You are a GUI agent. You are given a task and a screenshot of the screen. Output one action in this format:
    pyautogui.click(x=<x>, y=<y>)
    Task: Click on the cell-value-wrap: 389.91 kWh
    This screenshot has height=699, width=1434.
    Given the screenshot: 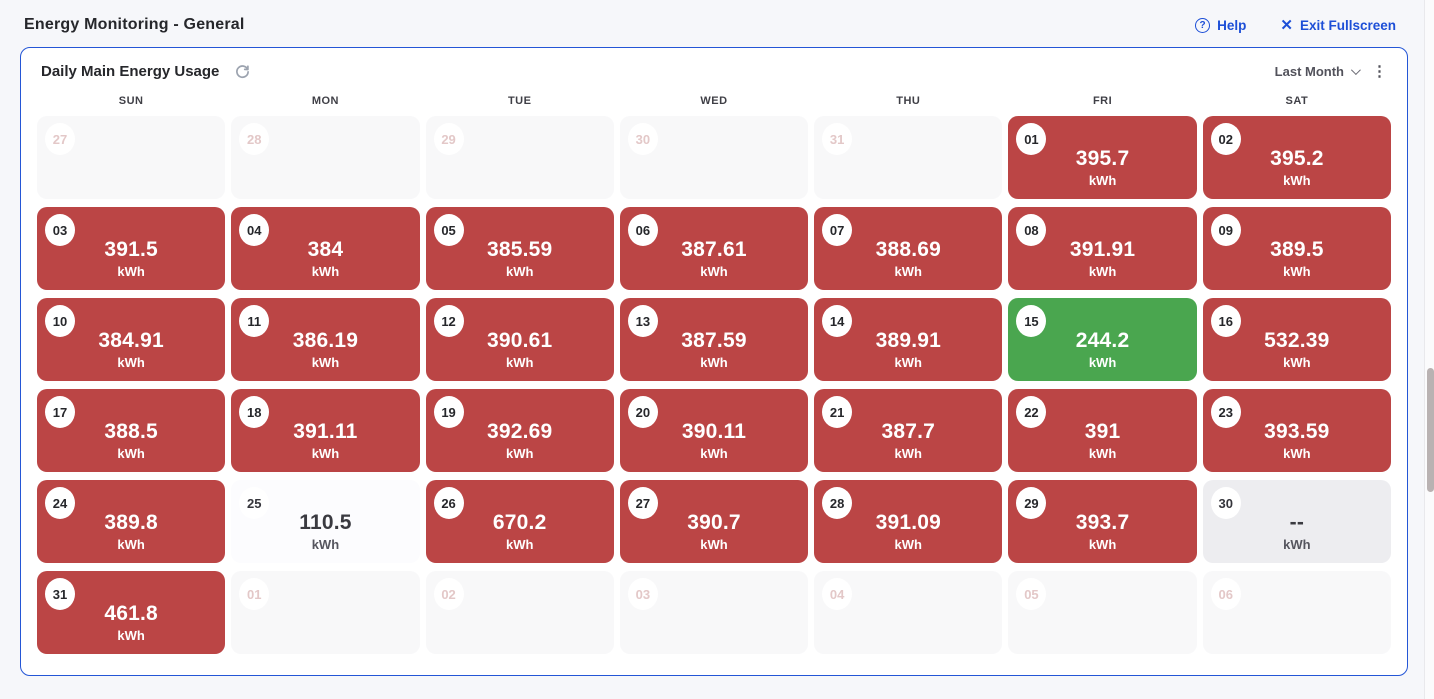 What is the action you would take?
    pyautogui.click(x=908, y=349)
    